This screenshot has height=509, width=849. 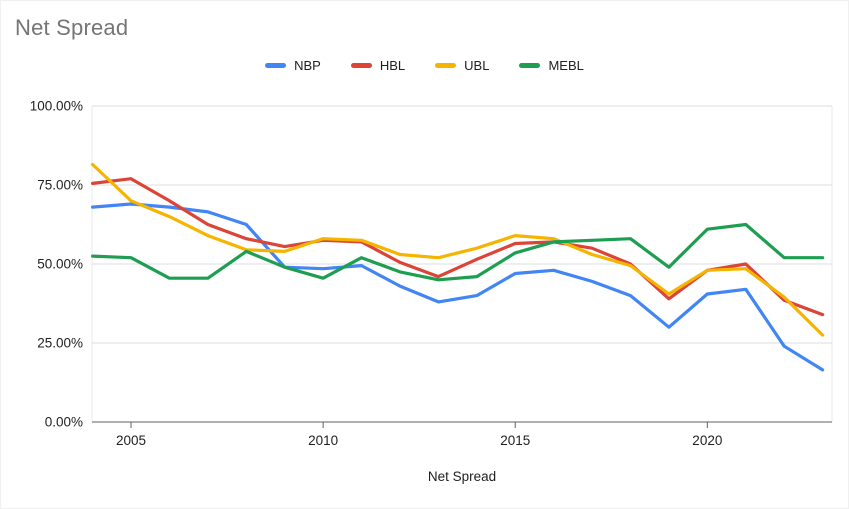 I want to click on y-tick-label: 100.00%, so click(x=56, y=106).